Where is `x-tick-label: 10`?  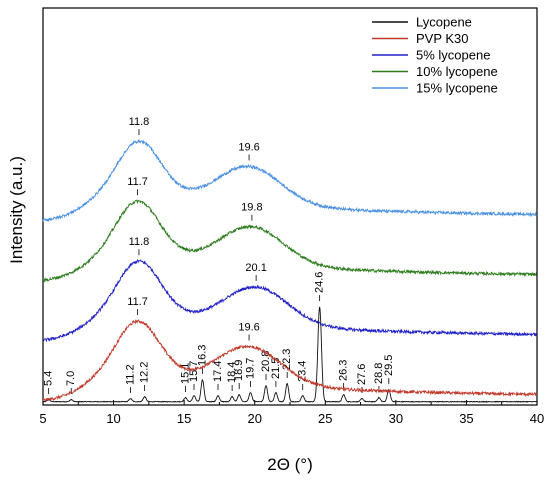
x-tick-label: 10 is located at coordinates (113, 418).